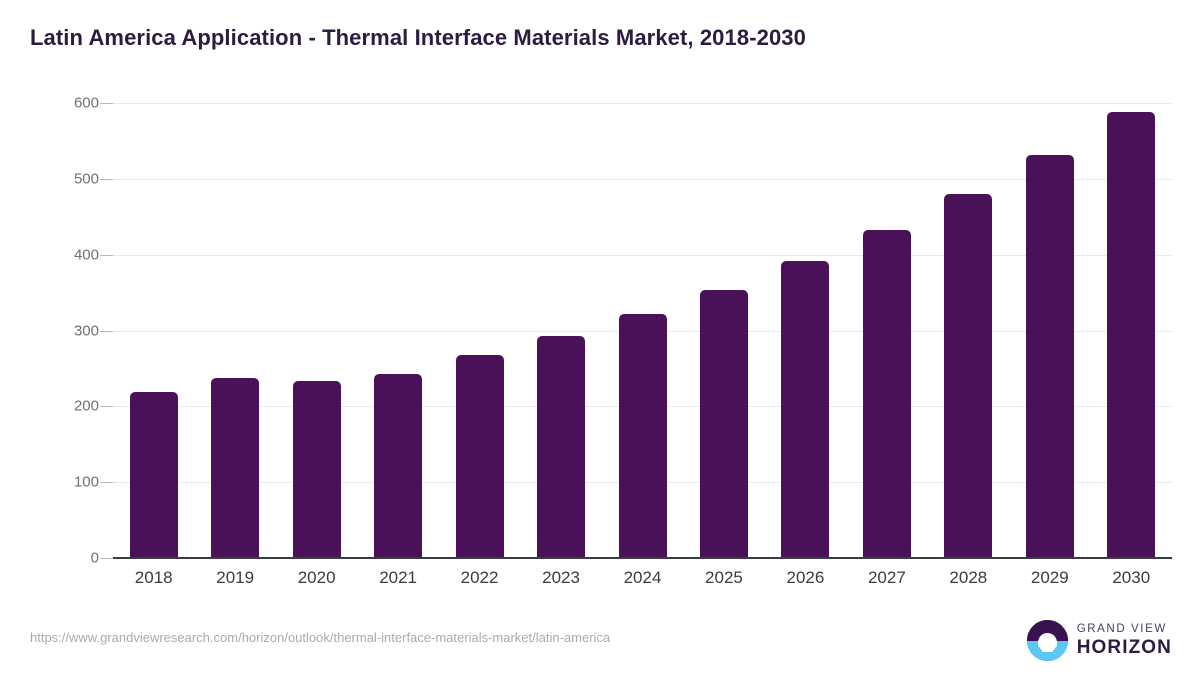  I want to click on bar-2020, so click(316, 469).